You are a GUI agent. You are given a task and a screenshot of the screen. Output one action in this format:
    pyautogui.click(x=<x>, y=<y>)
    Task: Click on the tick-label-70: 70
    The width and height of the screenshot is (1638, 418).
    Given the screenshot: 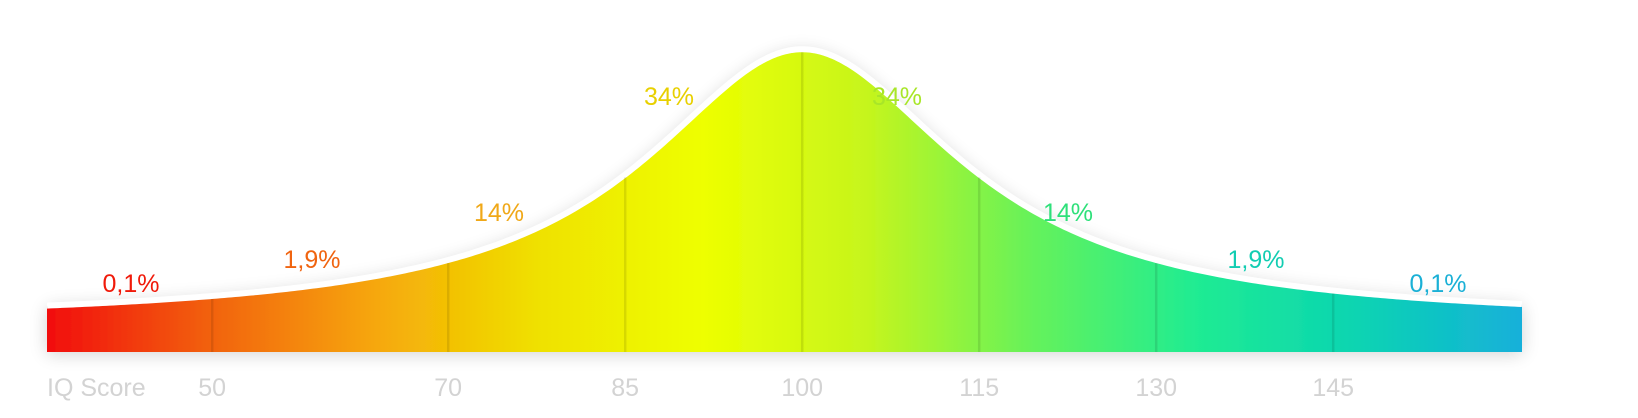 What is the action you would take?
    pyautogui.click(x=448, y=388)
    